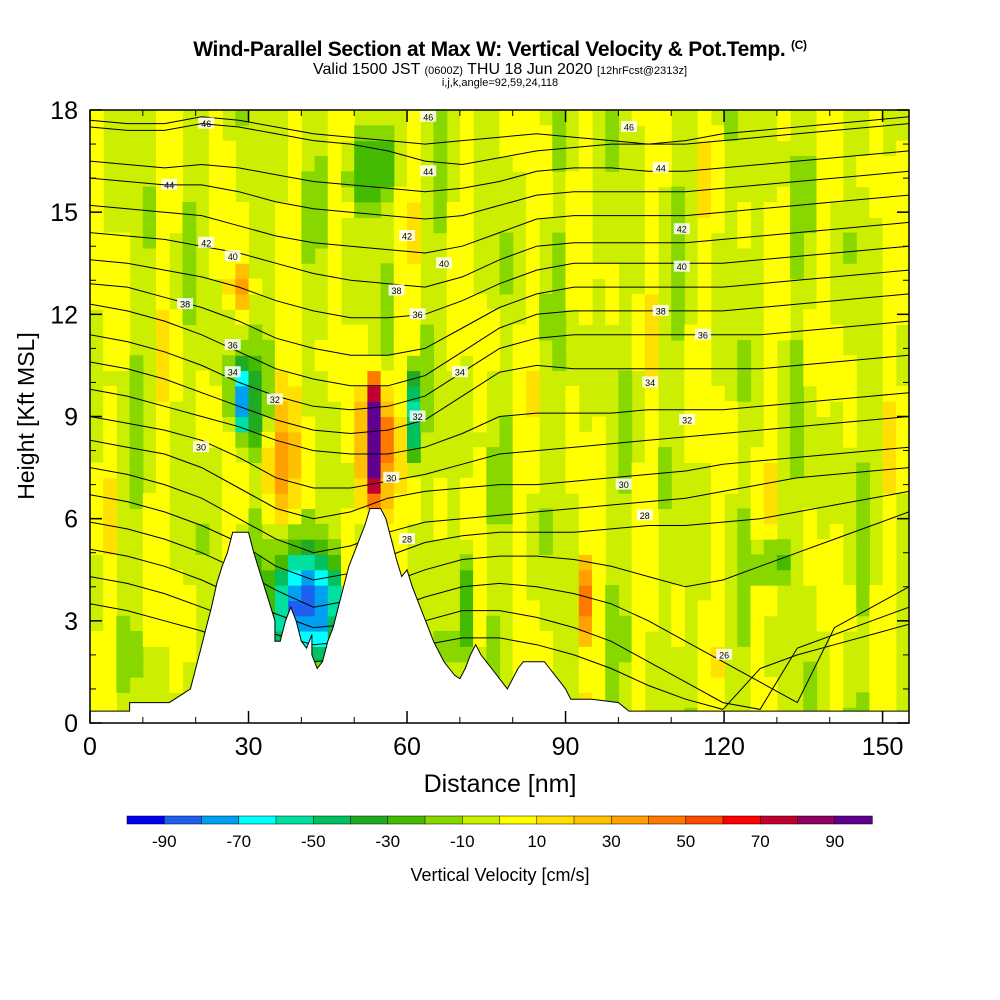 Image resolution: width=1000 pixels, height=1000 pixels. What do you see at coordinates (779, 820) in the screenshot?
I see `colorbar-swatch` at bounding box center [779, 820].